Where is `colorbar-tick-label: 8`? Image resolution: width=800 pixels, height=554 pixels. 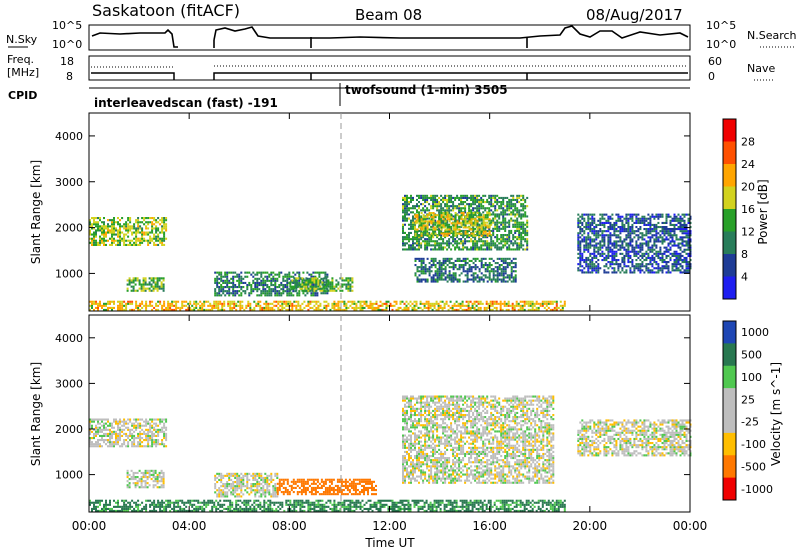
colorbar-tick-label: 8 is located at coordinates (744, 254).